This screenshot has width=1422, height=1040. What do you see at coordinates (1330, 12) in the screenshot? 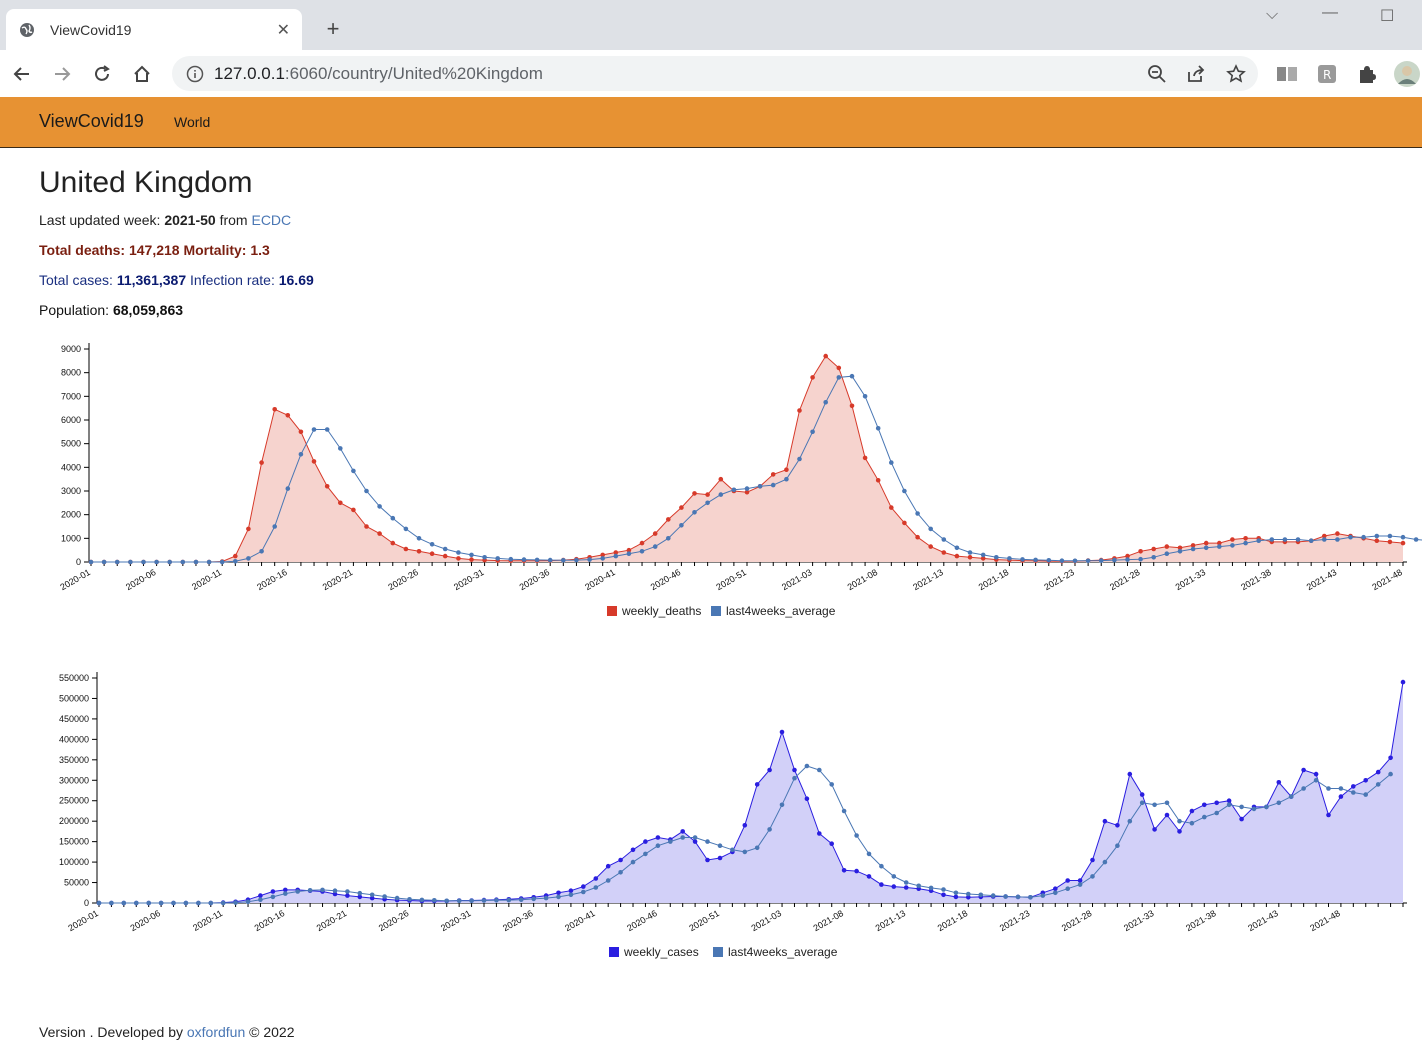
I see `minimize-icon: —` at bounding box center [1330, 12].